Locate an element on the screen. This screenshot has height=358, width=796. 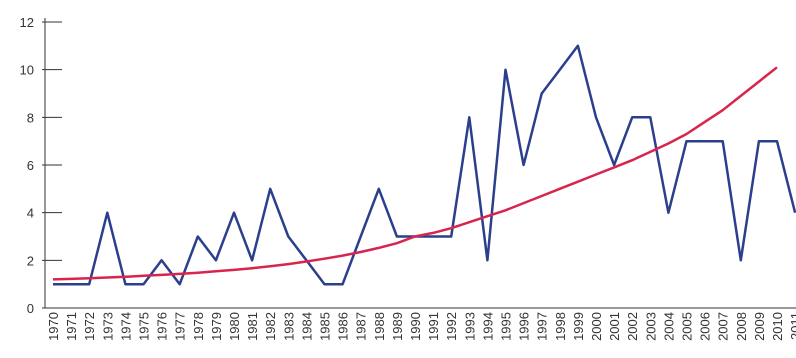
x-tick-label: 1981 is located at coordinates (252, 326).